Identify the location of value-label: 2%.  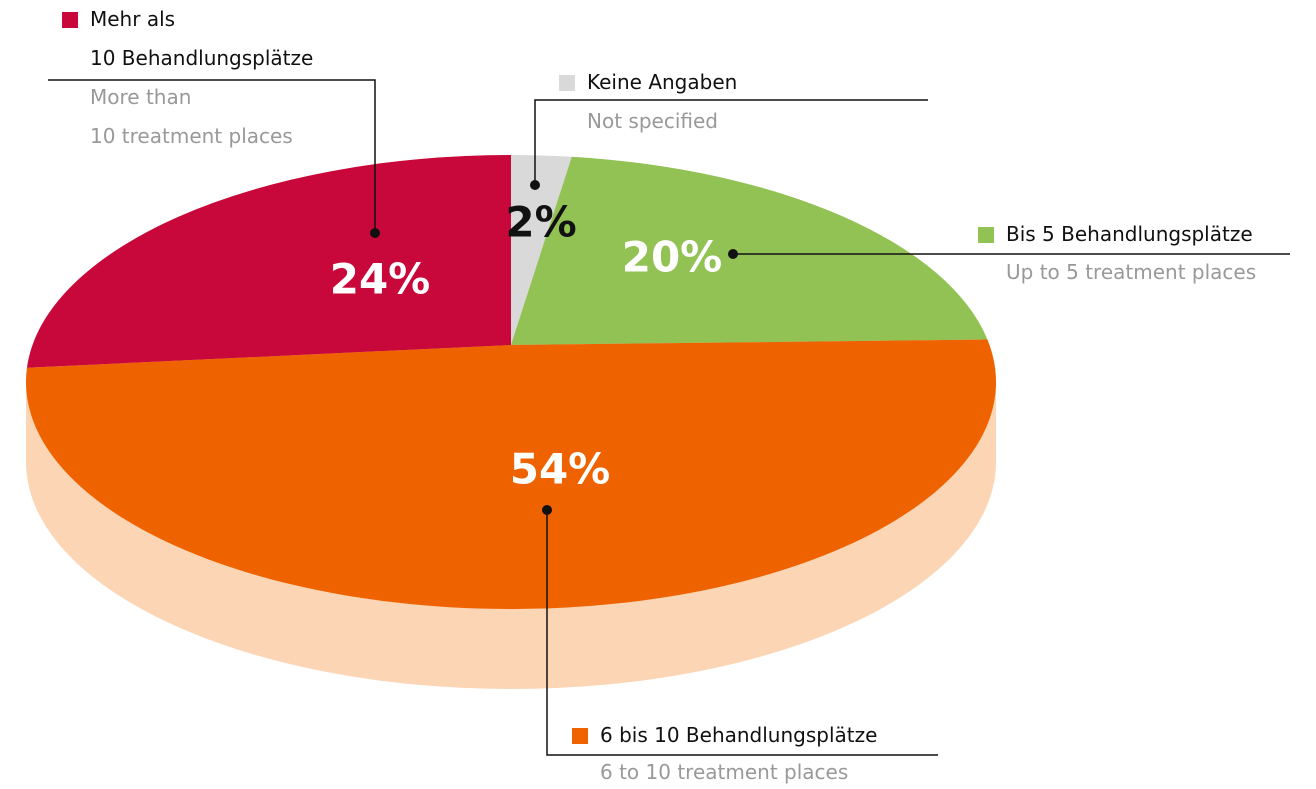
(540, 222).